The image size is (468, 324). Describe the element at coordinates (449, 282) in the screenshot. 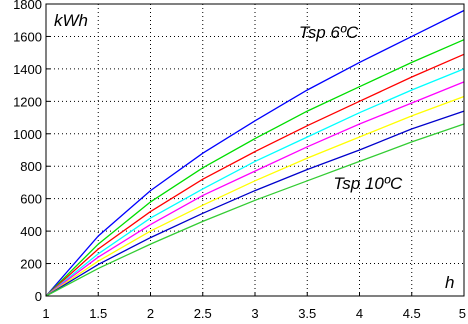

I see `x-axis-label: h` at that location.